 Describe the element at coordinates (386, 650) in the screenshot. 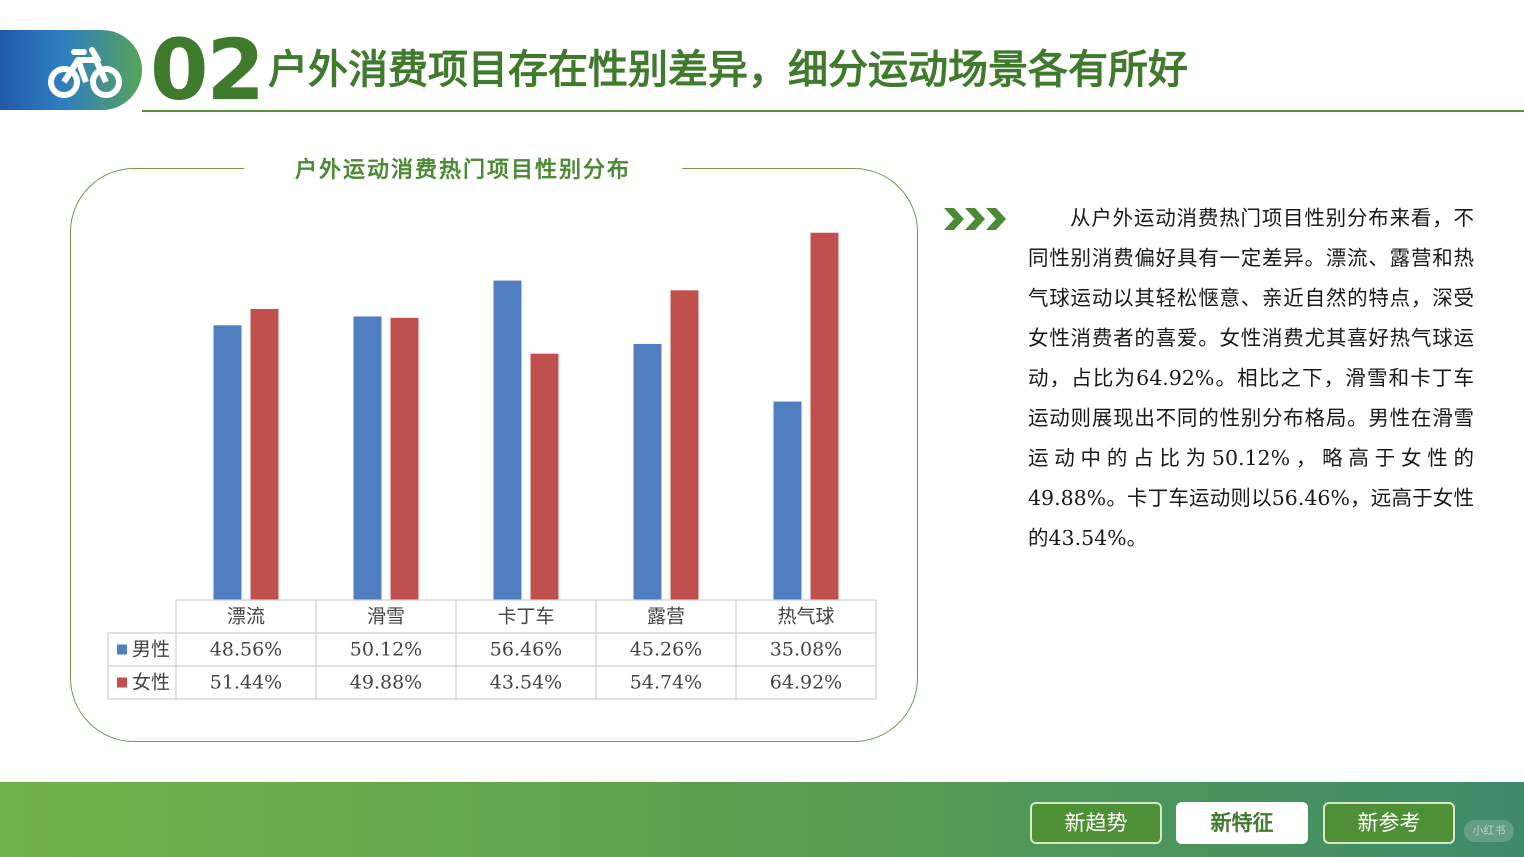

I see `data-label: 50.12%` at that location.